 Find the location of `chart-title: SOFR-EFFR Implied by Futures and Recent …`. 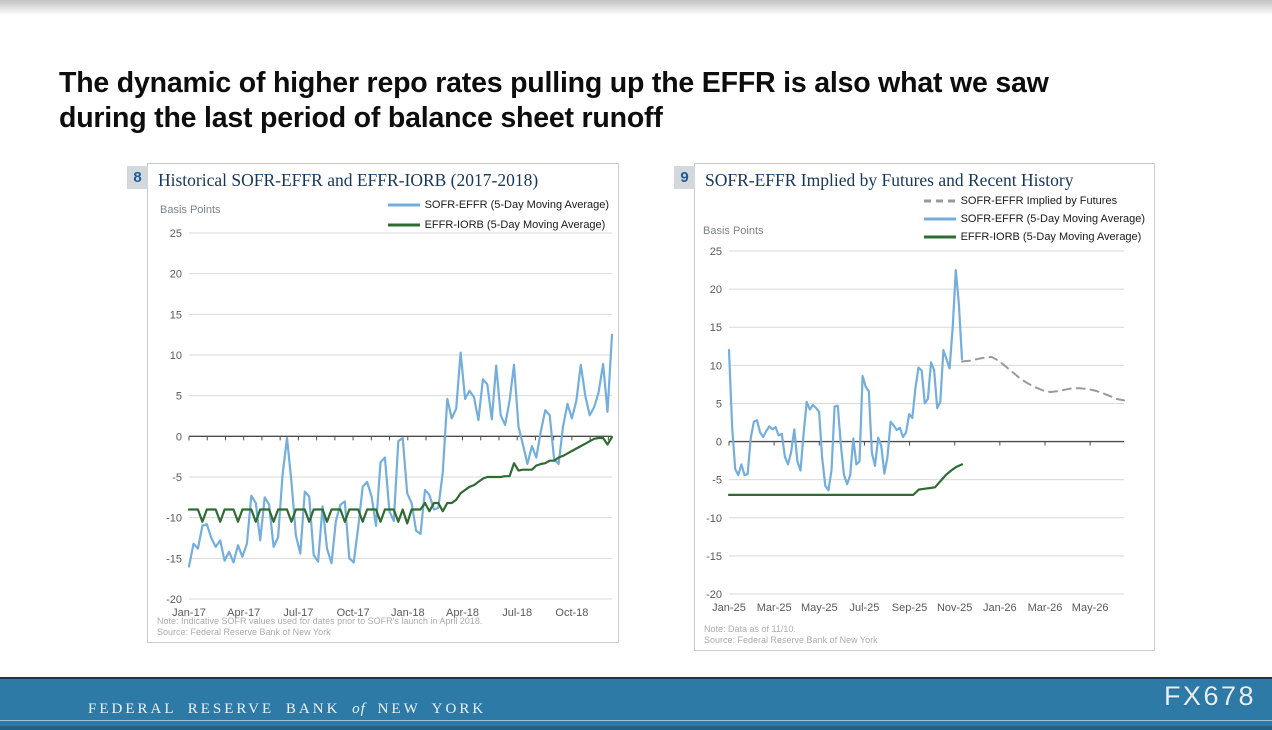

chart-title: SOFR-EFFR Implied by Futures and Recent … is located at coordinates (889, 180).